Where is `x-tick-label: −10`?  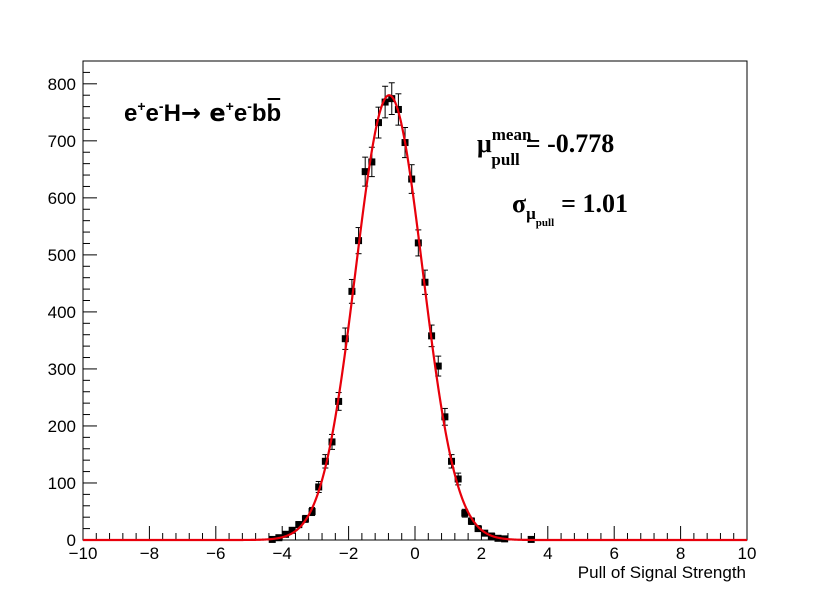 x-tick-label: −10 is located at coordinates (83, 553).